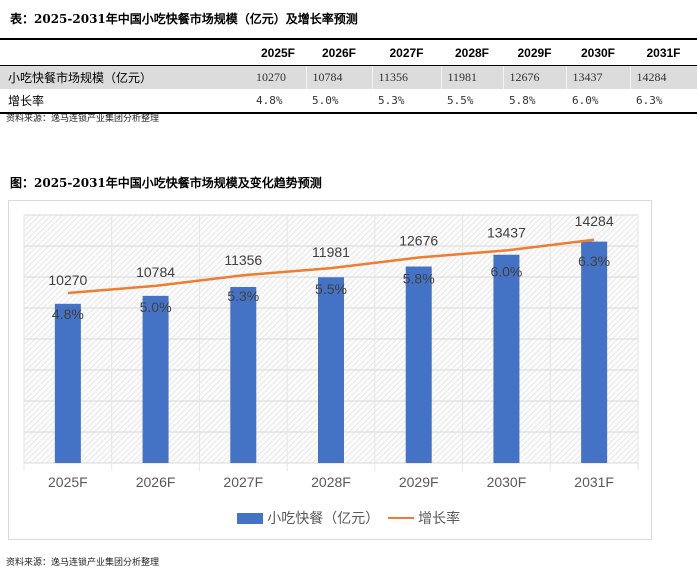  What do you see at coordinates (418, 241) in the screenshot?
I see `bar-value-label: 12676` at bounding box center [418, 241].